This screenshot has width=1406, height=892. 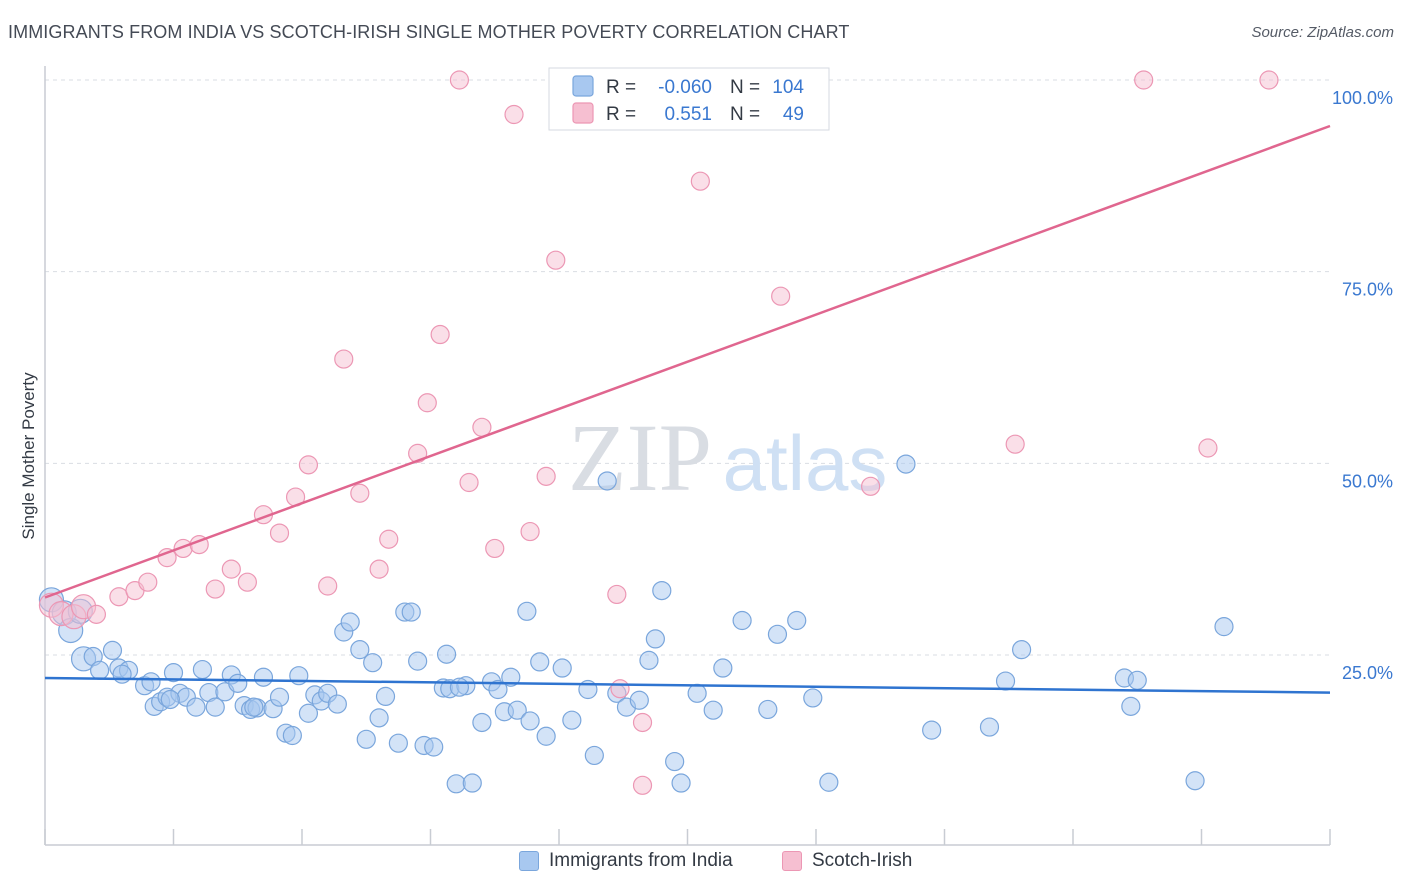 What do you see at coordinates (626, 861) in the screenshot?
I see `legend-item-india: Immigrants from India` at bounding box center [626, 861].